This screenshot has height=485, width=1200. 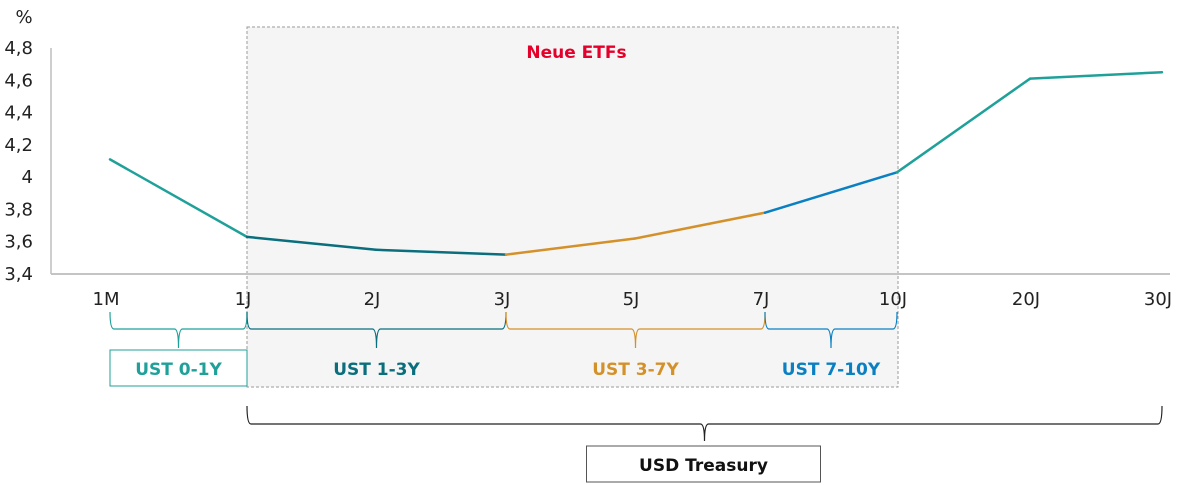 What do you see at coordinates (576, 53) in the screenshot?
I see `new-etfs-label: Neue ETFs` at bounding box center [576, 53].